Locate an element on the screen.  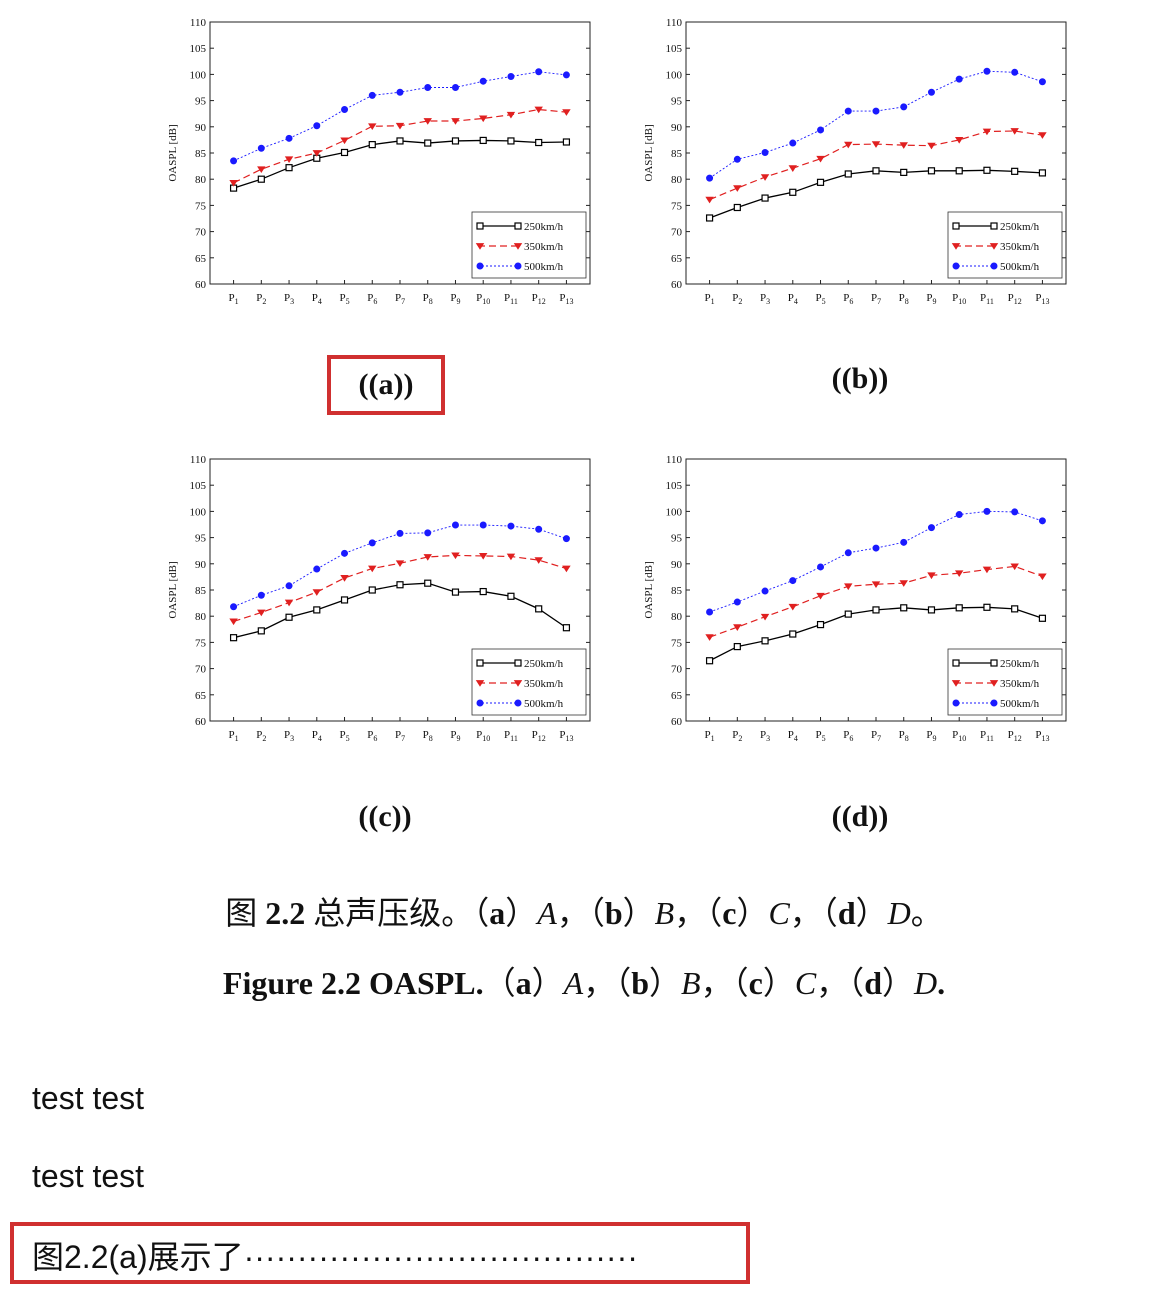
x-tick-label: P12 is located at coordinates (1015, 736).